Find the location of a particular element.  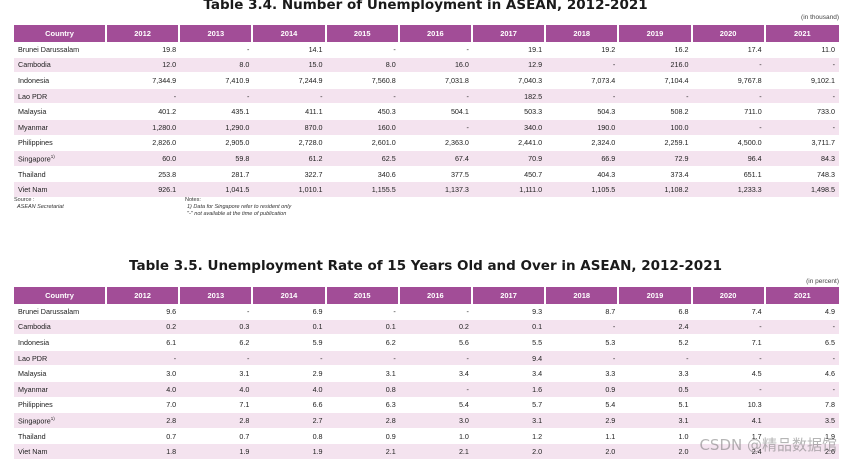

value-cell: 1.9 is located at coordinates (217, 452).